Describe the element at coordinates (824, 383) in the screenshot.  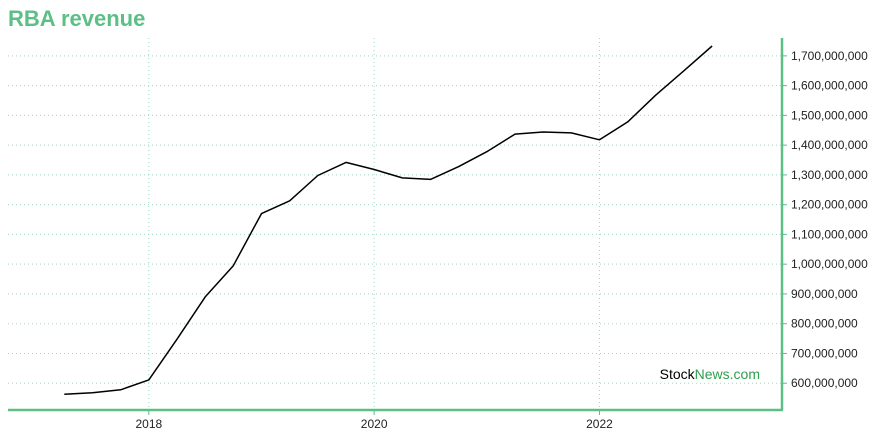
I see `y-tick-label: 600,000,000` at that location.